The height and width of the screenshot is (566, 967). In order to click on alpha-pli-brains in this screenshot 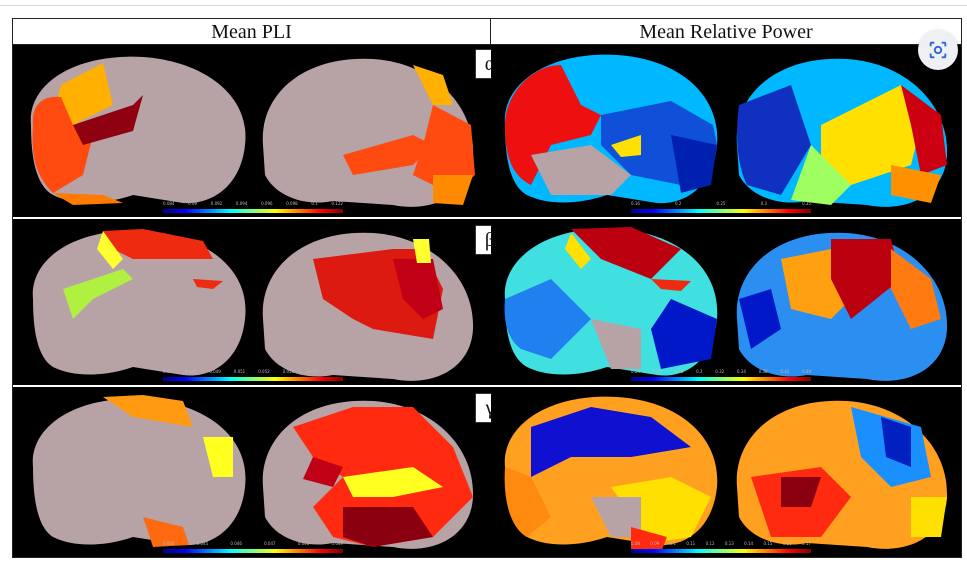, I will do `click(252, 131)`.